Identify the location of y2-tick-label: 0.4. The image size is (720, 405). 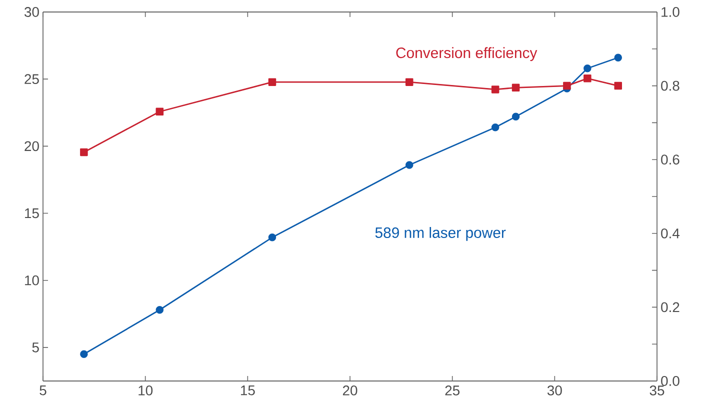
(670, 233).